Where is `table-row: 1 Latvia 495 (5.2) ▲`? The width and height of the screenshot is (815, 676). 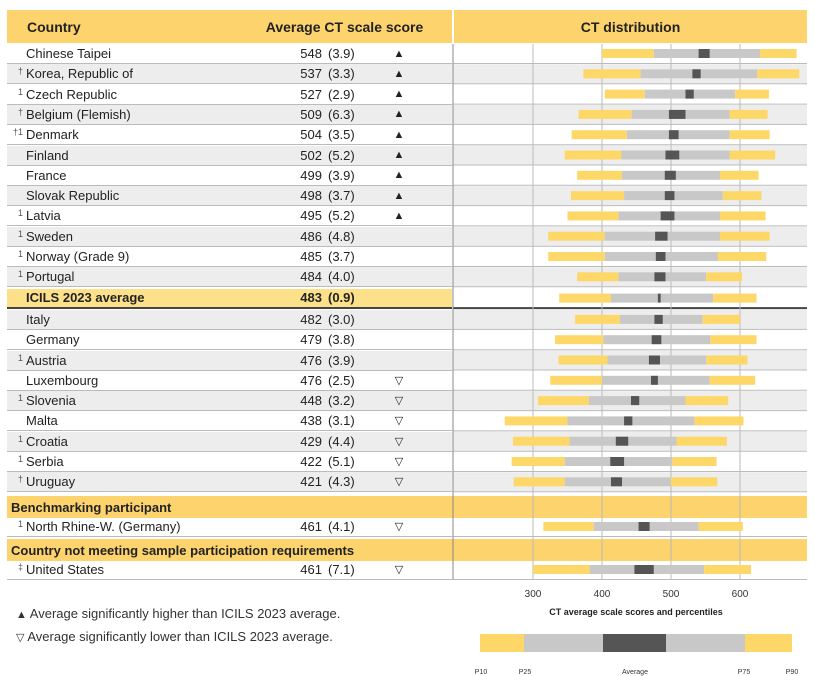 table-row: 1 Latvia 495 (5.2) ▲ is located at coordinates (229, 216).